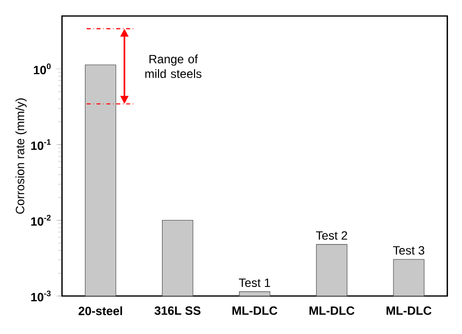 This screenshot has width=462, height=334. What do you see at coordinates (41, 296) in the screenshot?
I see `y-tick-label: 10$^{-3}$` at bounding box center [41, 296].